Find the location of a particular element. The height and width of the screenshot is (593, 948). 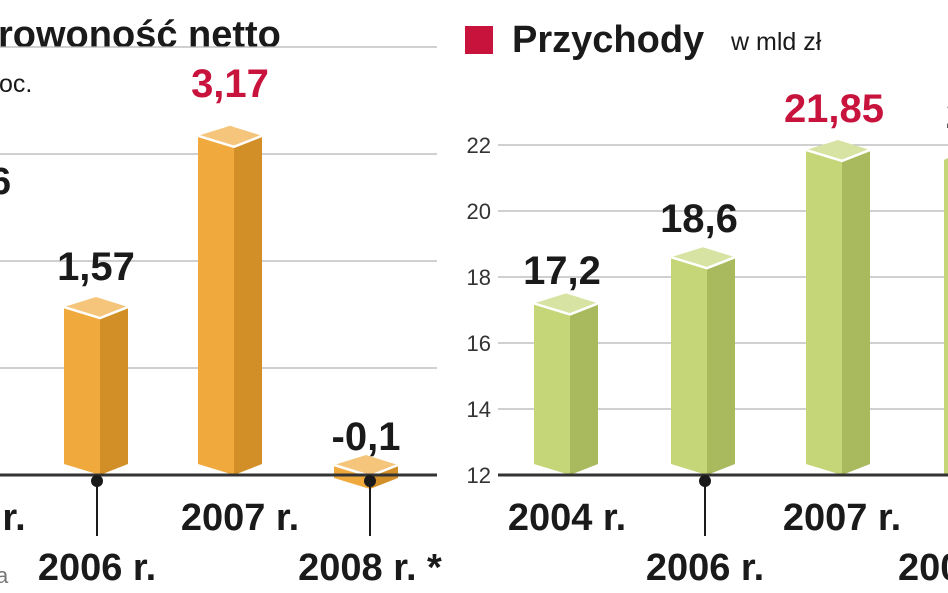

revenue-y-ticks: 12 14 16 18 20 22 is located at coordinates (479, 310).